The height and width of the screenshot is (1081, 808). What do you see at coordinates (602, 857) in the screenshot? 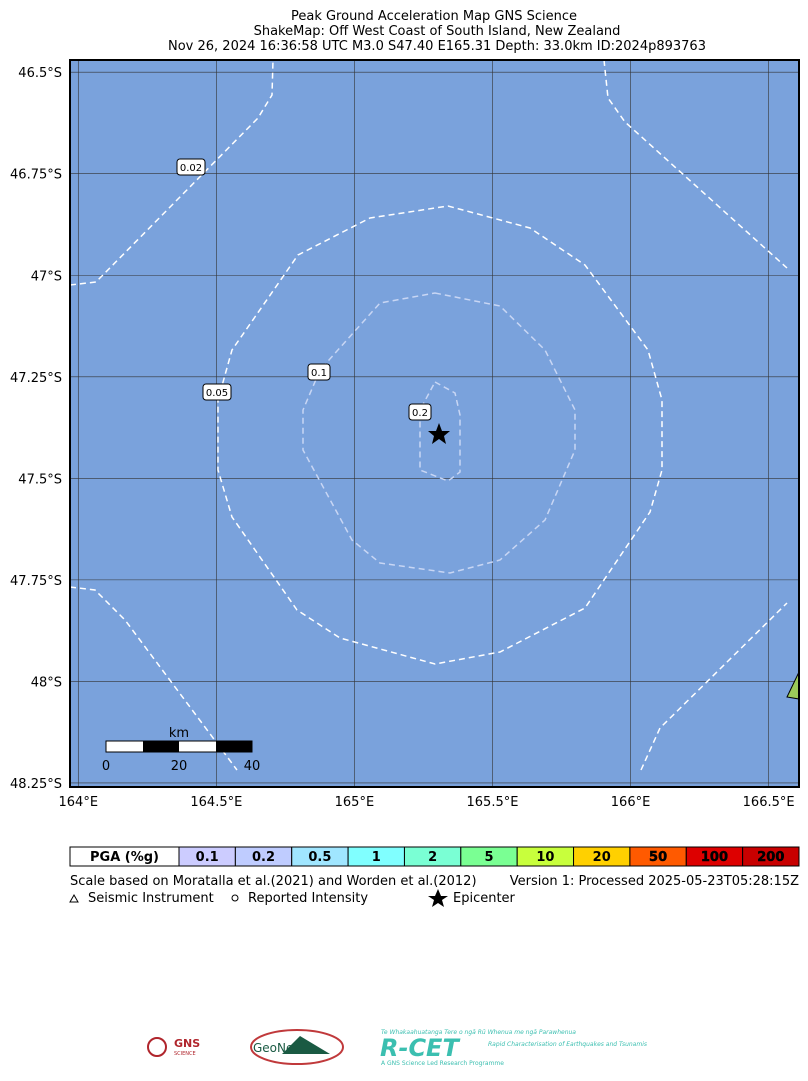
I see `legend-label: 20` at bounding box center [602, 857].